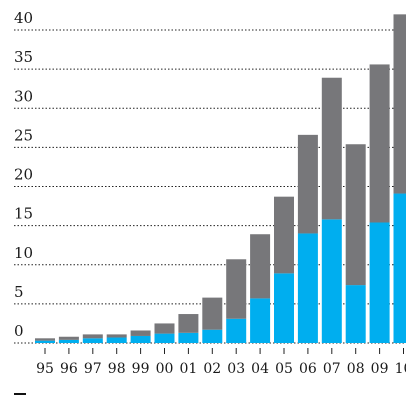 This screenshot has width=406, height=400. I want to click on x-tick-label-06: 06, so click(308, 369).